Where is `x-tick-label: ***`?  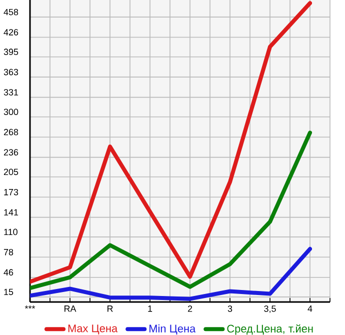 x-tick-label: *** is located at coordinates (30, 307).